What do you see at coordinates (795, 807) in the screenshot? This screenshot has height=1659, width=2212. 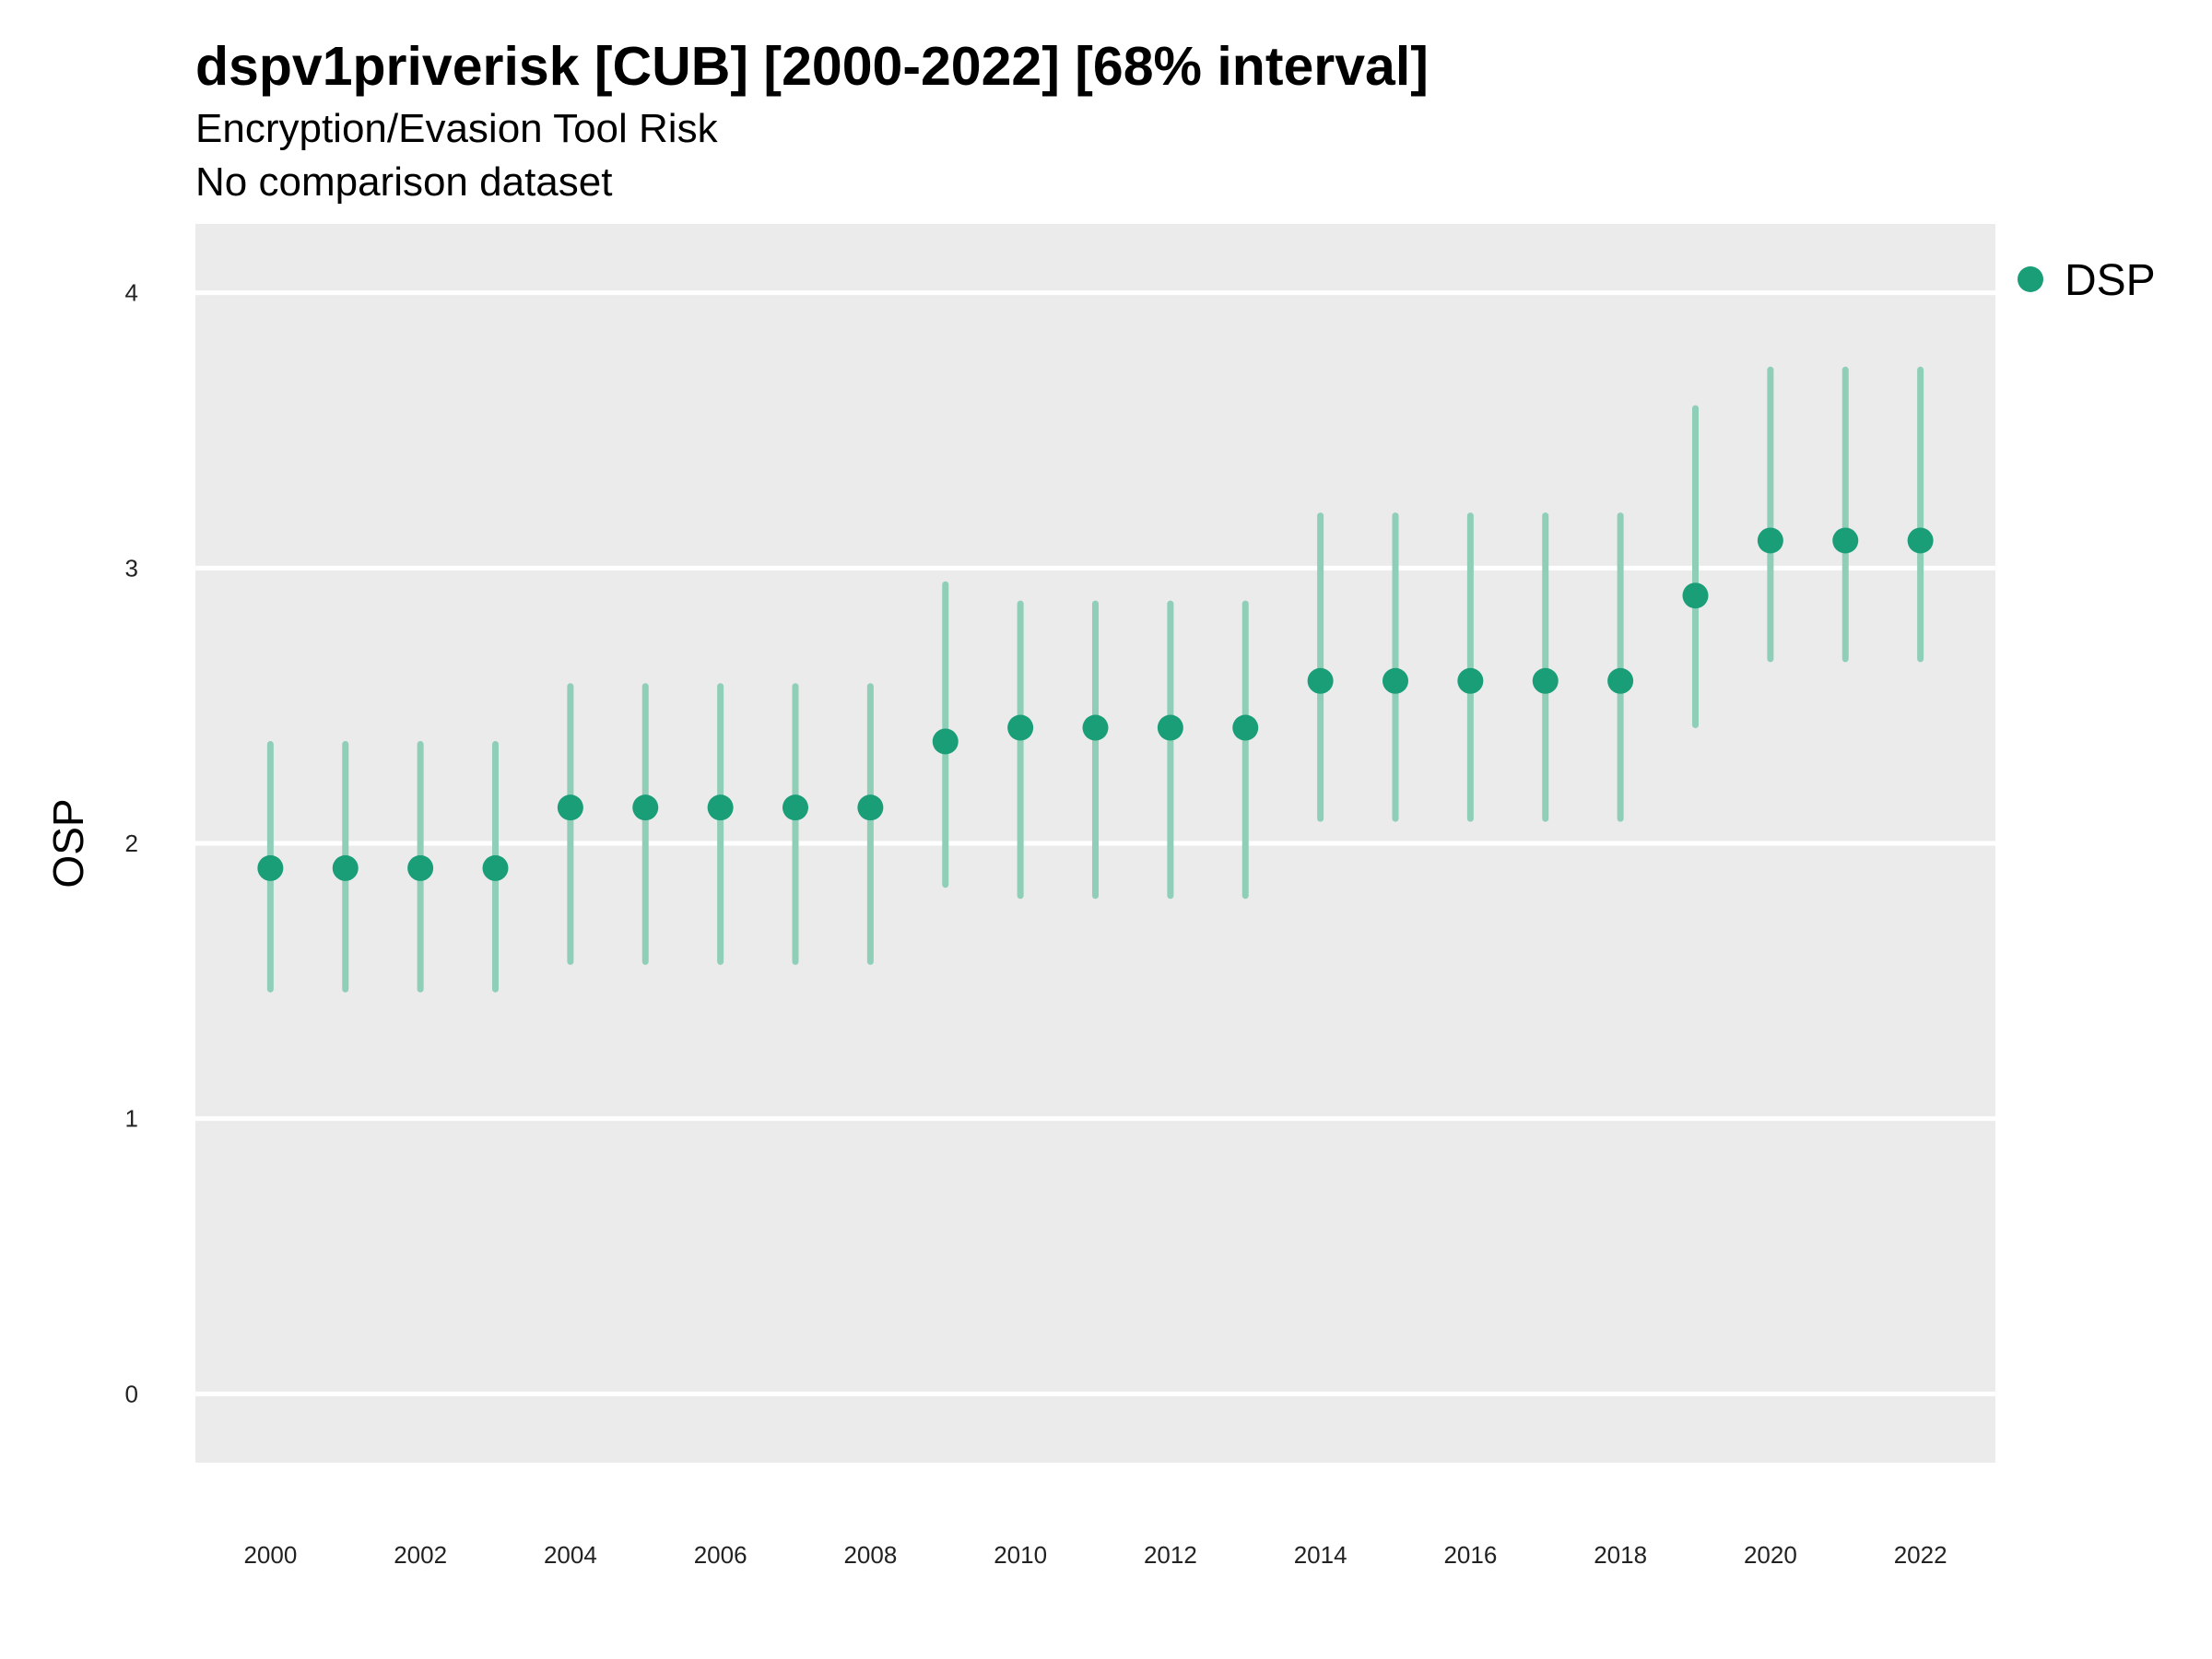 I see `point-2007` at bounding box center [795, 807].